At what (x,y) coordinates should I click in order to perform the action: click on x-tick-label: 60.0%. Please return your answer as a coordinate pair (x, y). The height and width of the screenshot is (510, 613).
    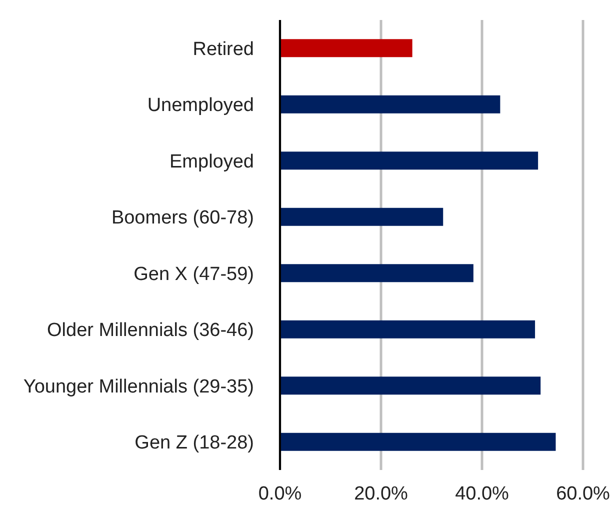
    Looking at the image, I should click on (583, 493).